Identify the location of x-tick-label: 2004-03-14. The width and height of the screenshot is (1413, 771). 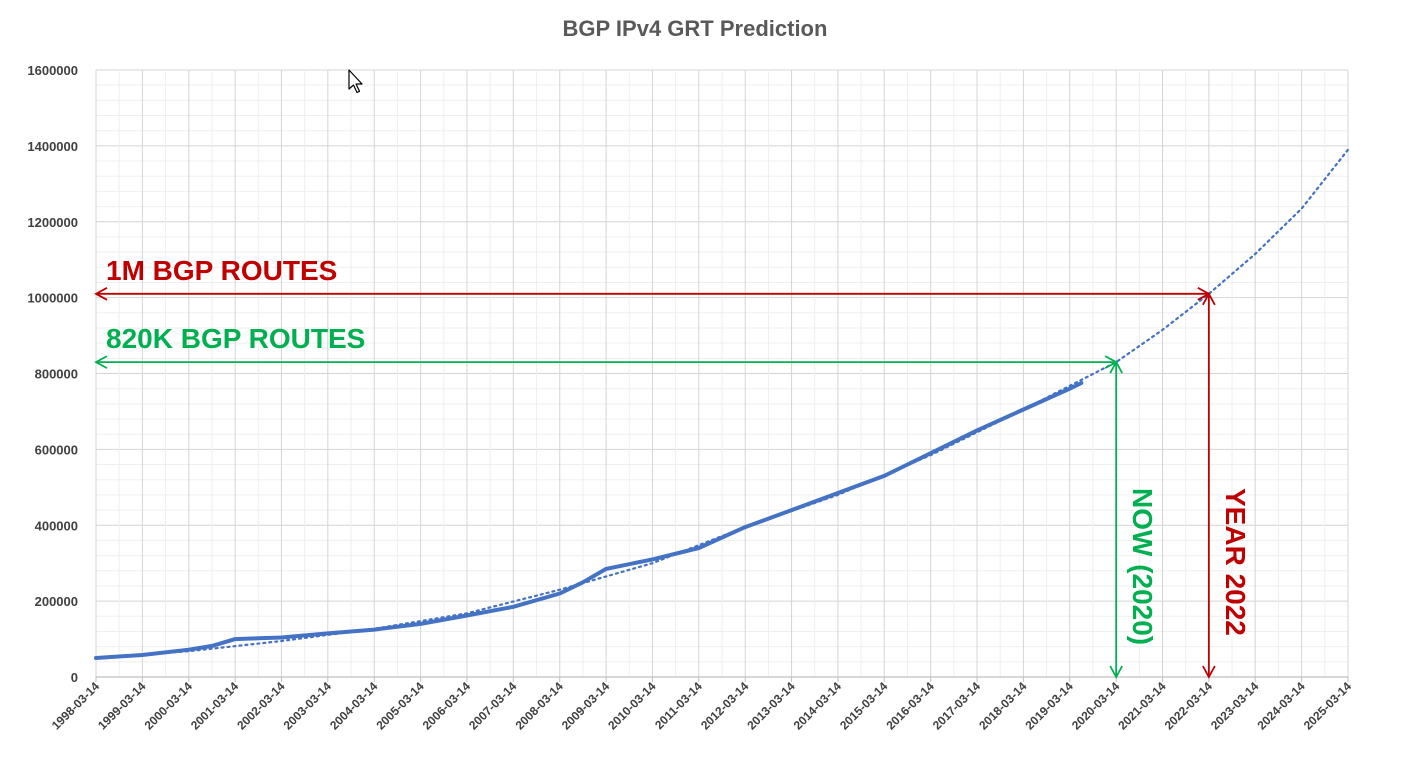
(354, 706).